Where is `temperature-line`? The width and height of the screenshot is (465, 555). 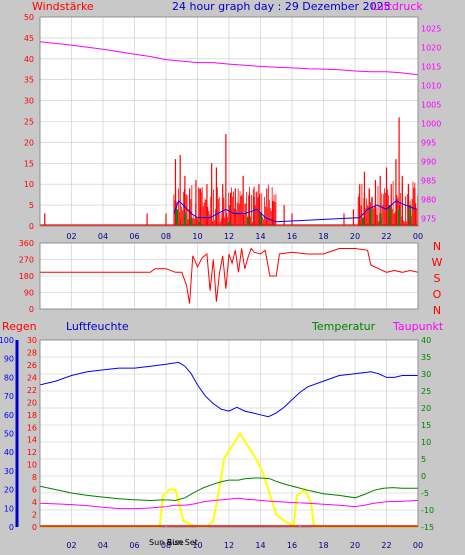 temperature-line is located at coordinates (228, 489).